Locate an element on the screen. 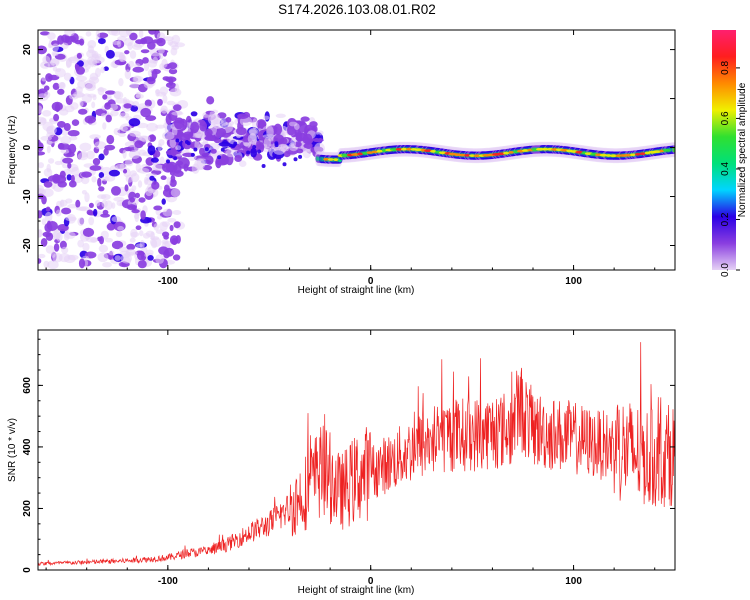 This screenshot has height=600, width=750. spectrogram-x-axis-label: Height of straight line (km) is located at coordinates (356, 290).